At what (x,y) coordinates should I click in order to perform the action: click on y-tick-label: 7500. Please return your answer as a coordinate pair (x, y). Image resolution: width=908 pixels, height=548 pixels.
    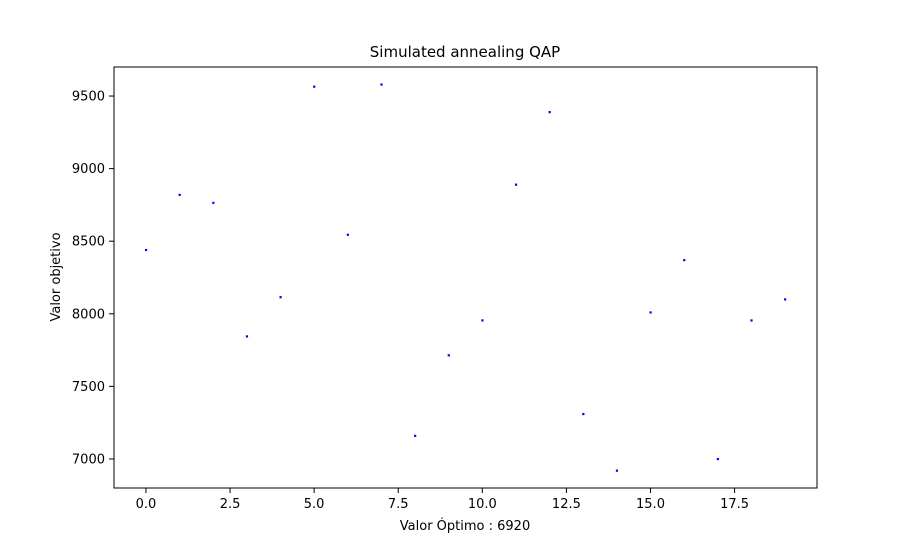
    Looking at the image, I should click on (88, 387).